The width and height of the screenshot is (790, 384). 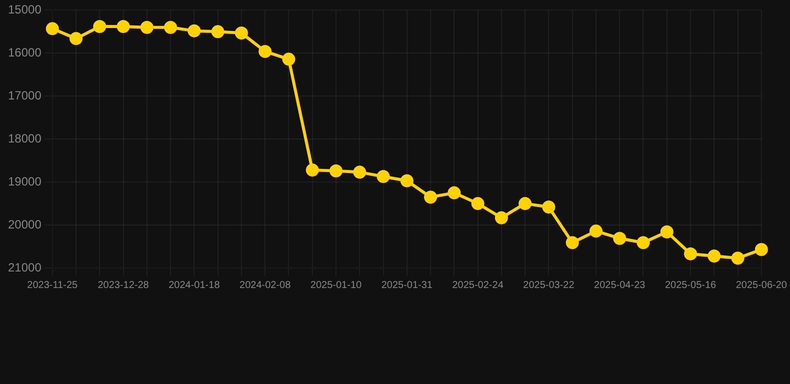 I want to click on y-tick-label: 16000, so click(x=25, y=52).